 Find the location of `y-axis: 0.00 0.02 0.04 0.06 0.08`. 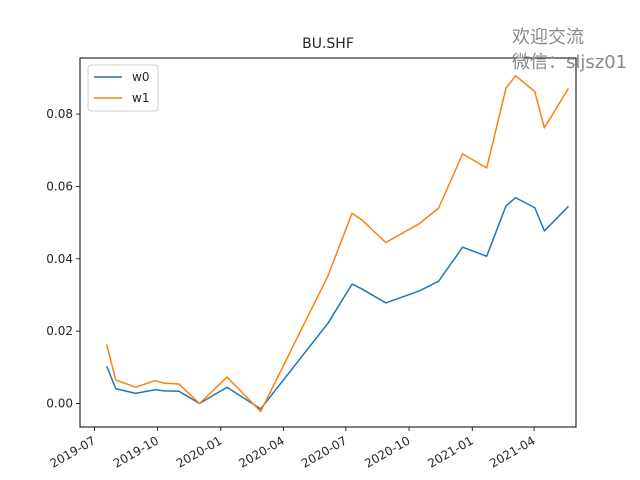

y-axis: 0.00 0.02 0.04 0.06 0.08 is located at coordinates (63, 258).